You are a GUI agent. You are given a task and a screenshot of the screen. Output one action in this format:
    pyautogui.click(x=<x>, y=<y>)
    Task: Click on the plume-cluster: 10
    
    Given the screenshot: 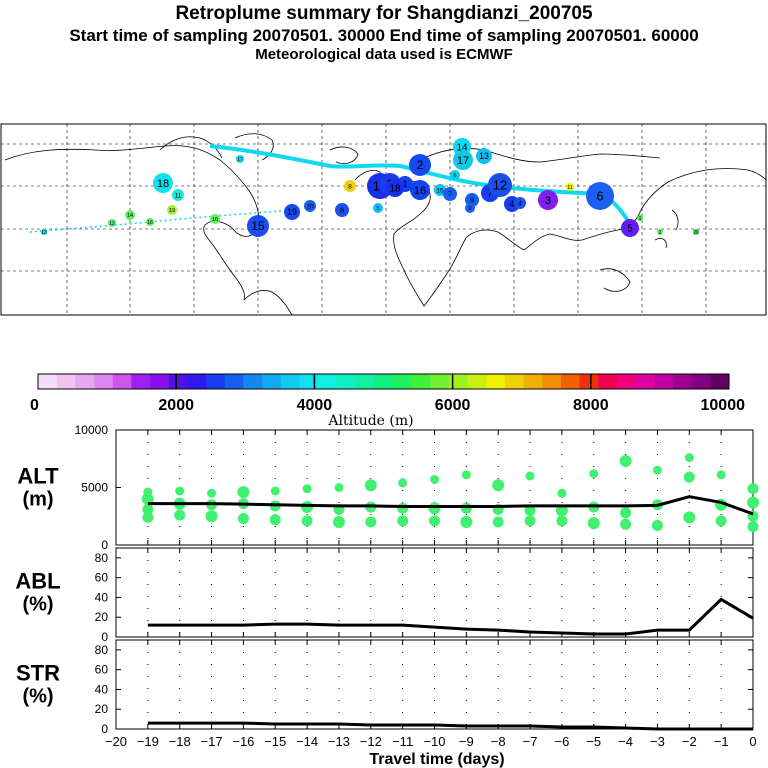 What is the action you would take?
    pyautogui.click(x=215, y=219)
    